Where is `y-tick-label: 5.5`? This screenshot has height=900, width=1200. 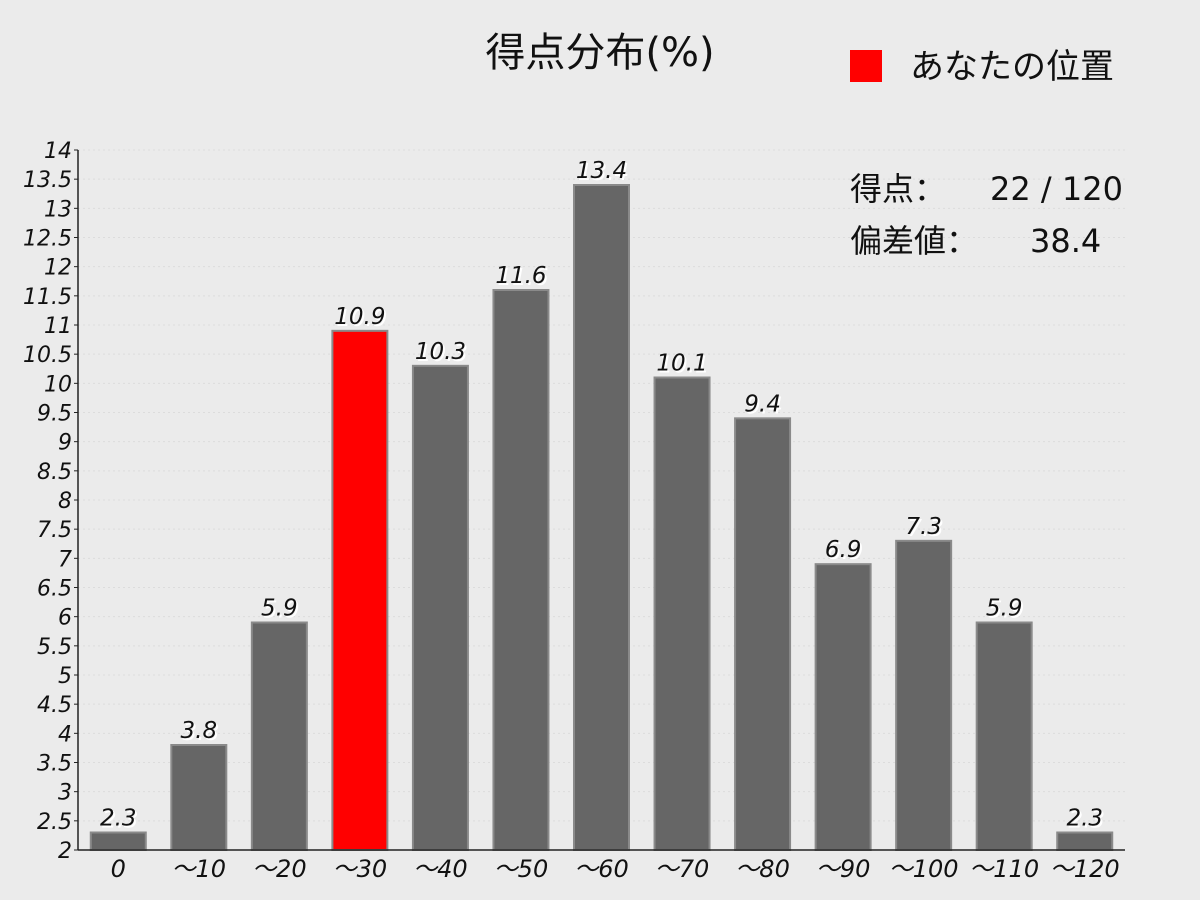 y-tick-label: 5.5 is located at coordinates (54, 647).